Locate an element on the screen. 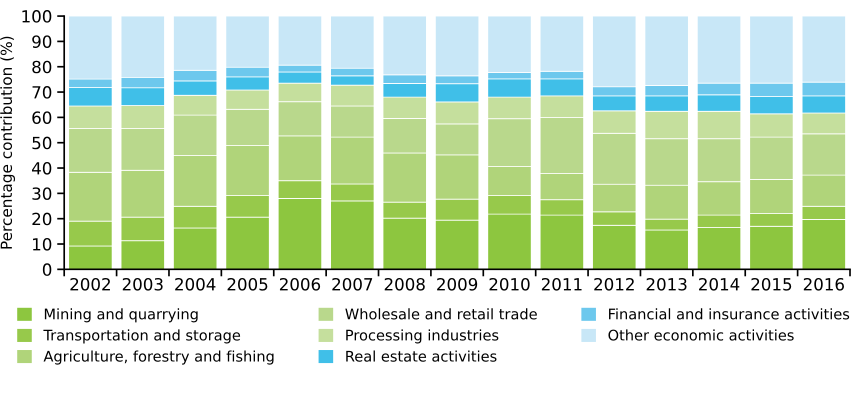 The height and width of the screenshot is (402, 856). y-tick-label: 50 is located at coordinates (42, 143).